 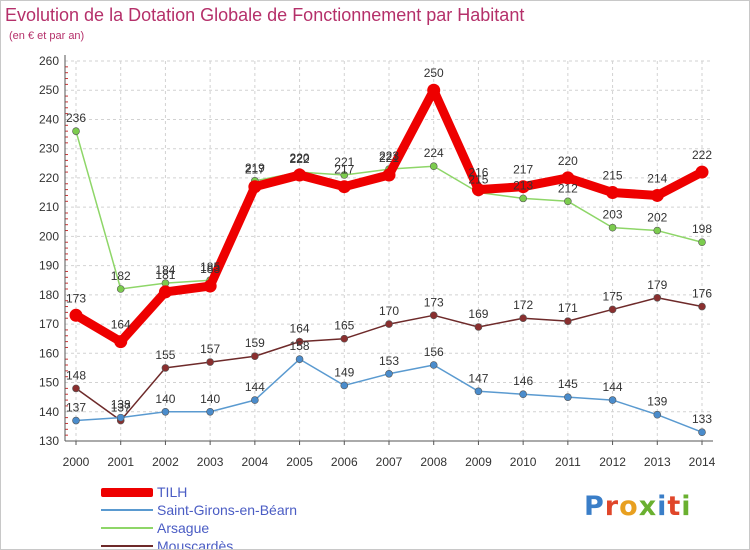 What do you see at coordinates (121, 325) in the screenshot?
I see `data-label-tilh: 164` at bounding box center [121, 325].